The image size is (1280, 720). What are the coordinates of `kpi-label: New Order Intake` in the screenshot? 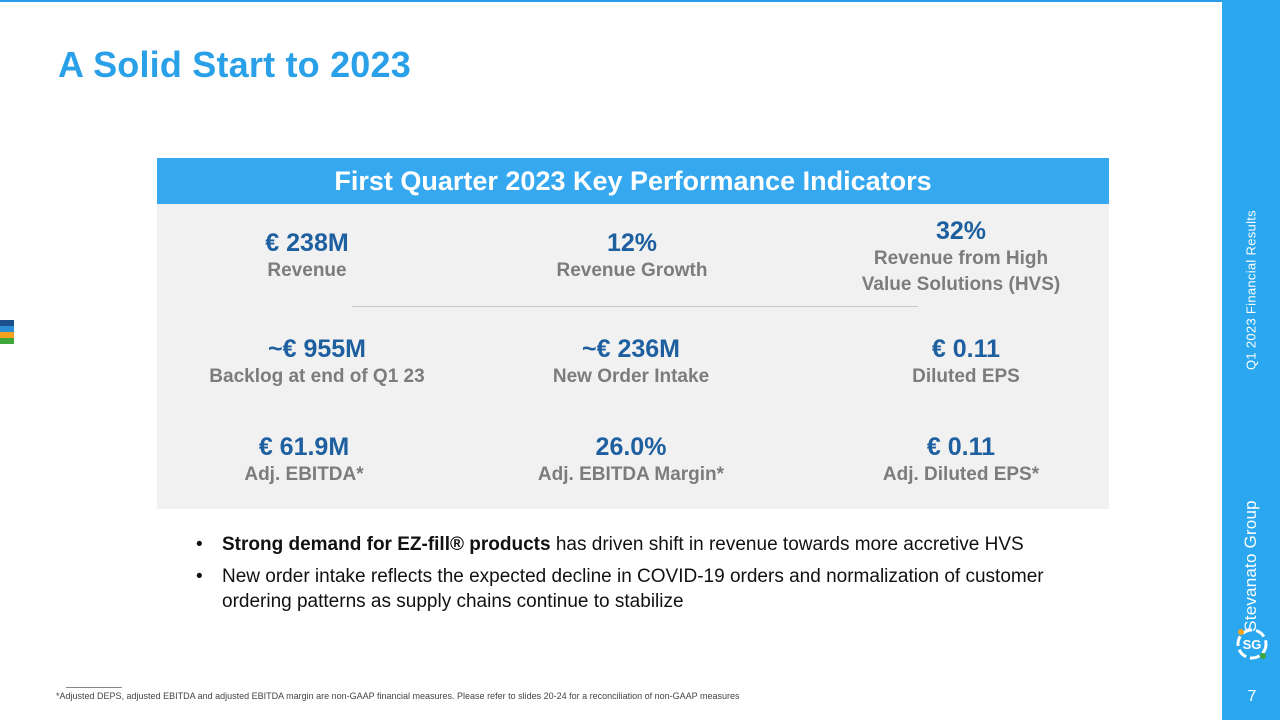 It's located at (631, 376).